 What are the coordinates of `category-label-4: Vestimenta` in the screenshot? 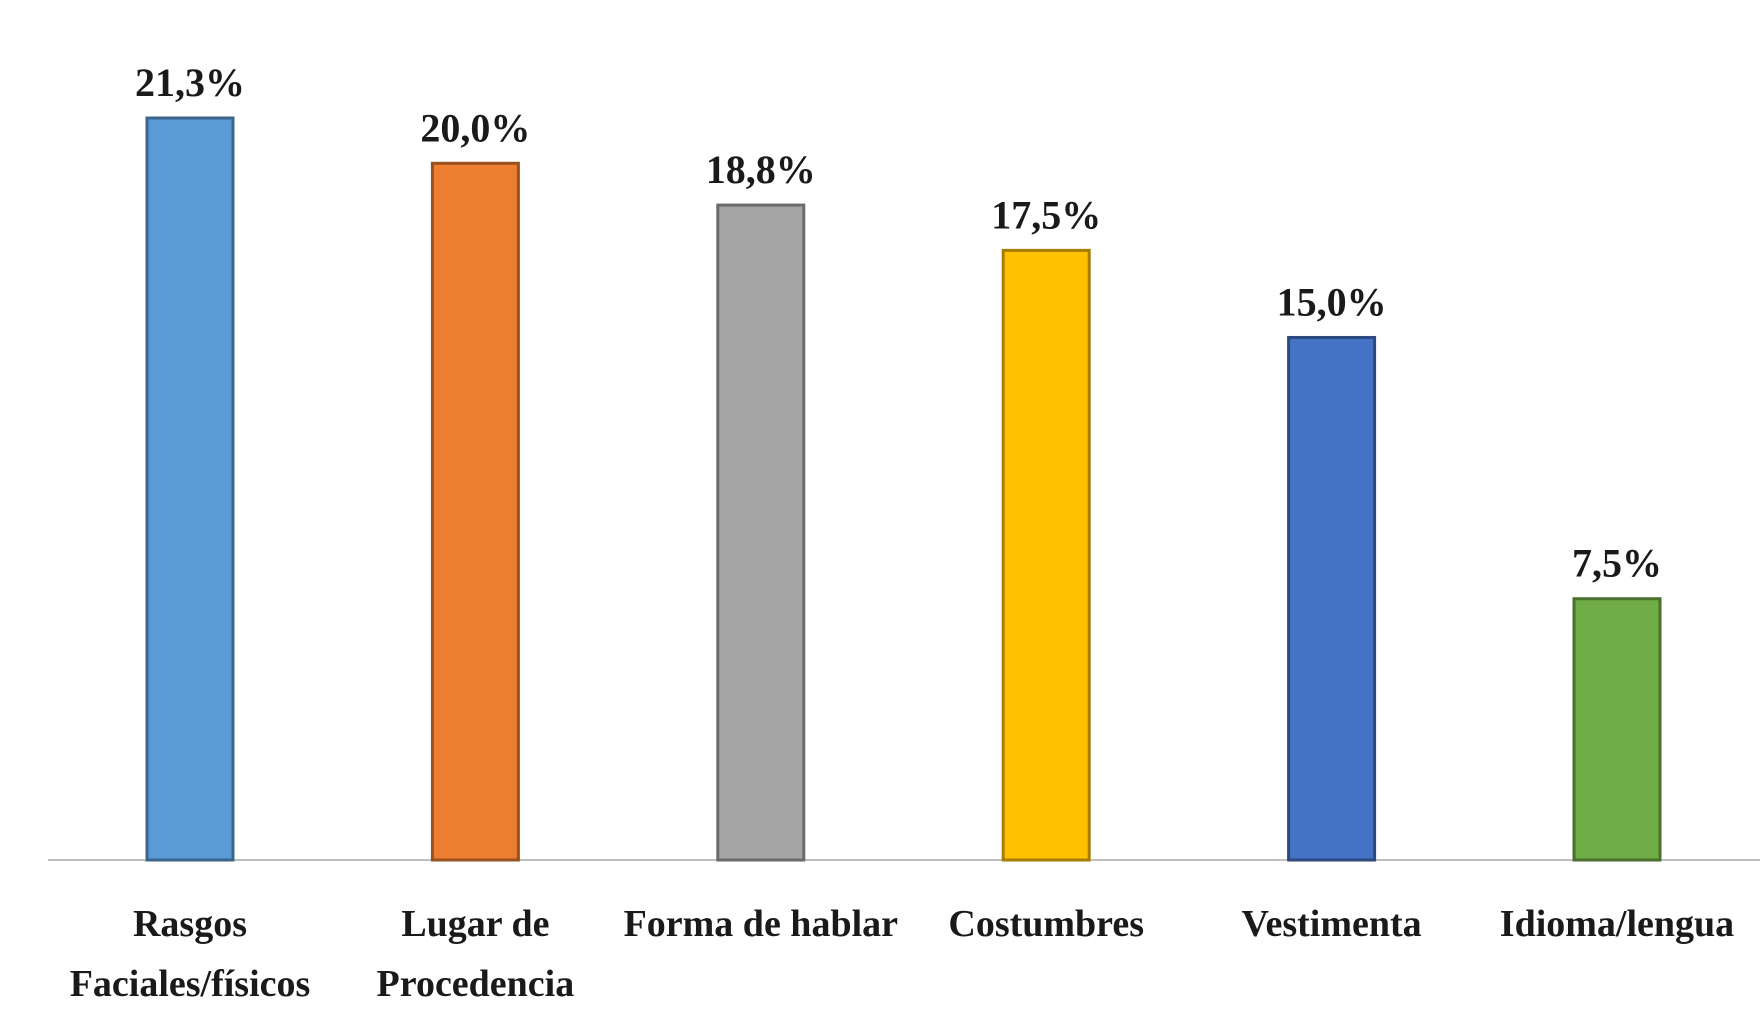 It's located at (1332, 924).